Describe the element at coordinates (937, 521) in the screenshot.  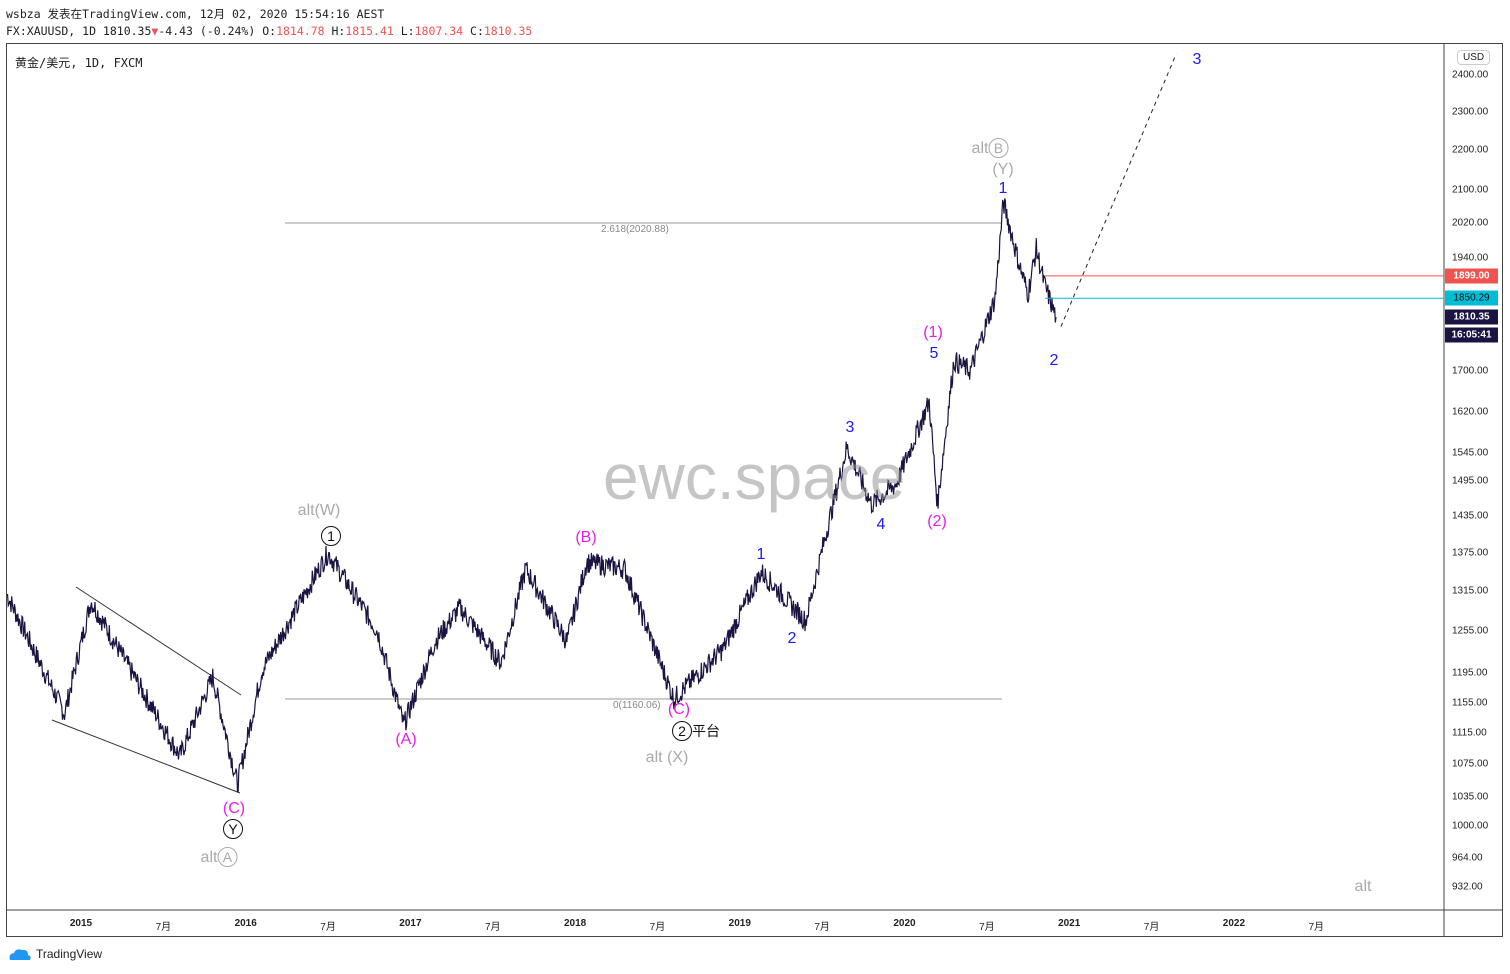
I see `label-P2: (2)` at that location.